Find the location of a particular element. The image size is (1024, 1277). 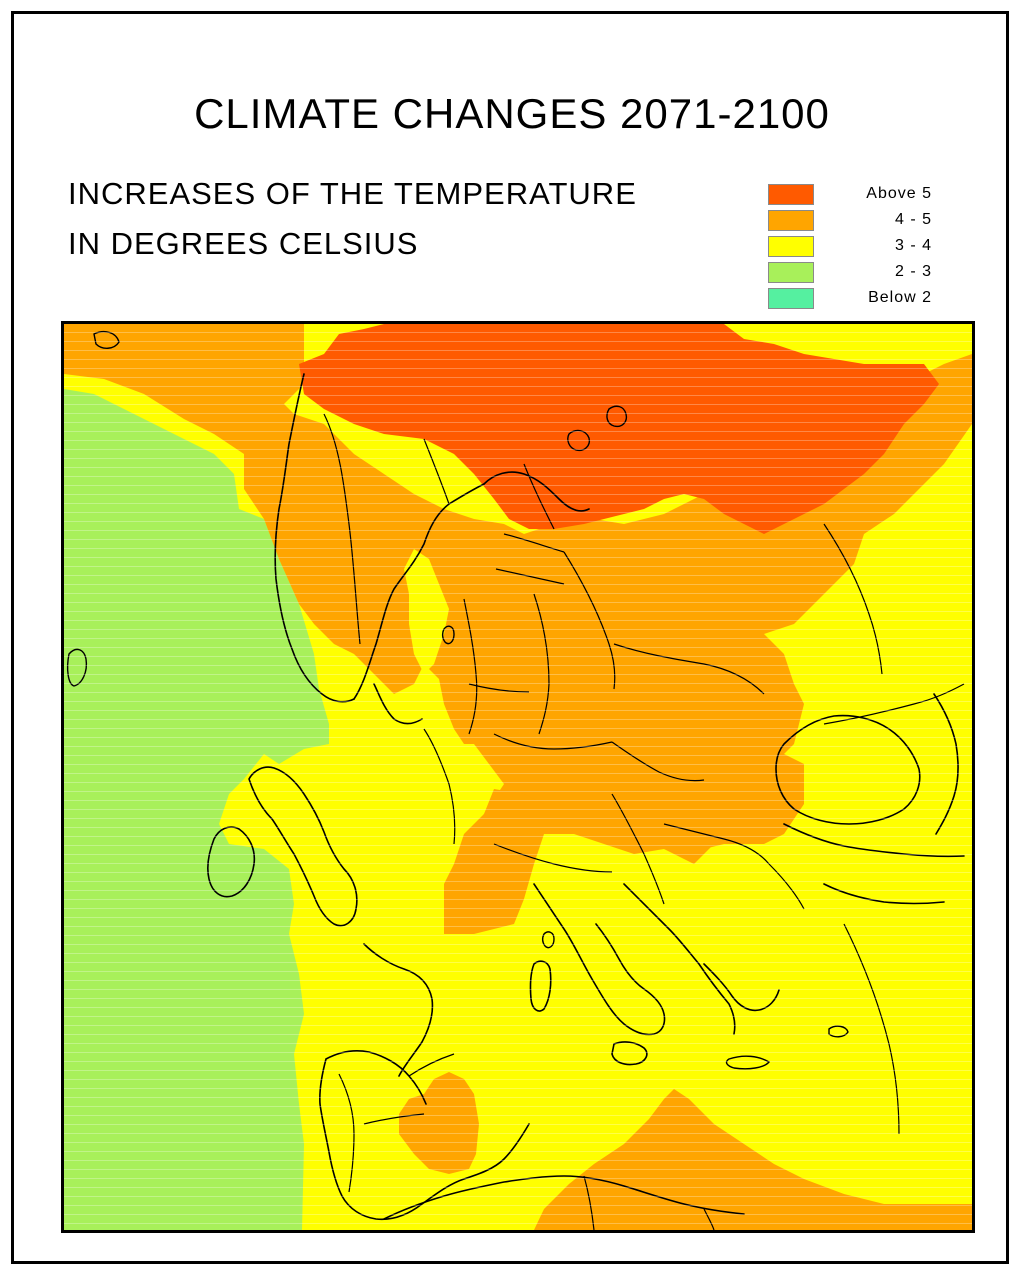

legend: Above 5 4 - 5 3 - 4 2 - 3 Below 2 is located at coordinates (853, 249).